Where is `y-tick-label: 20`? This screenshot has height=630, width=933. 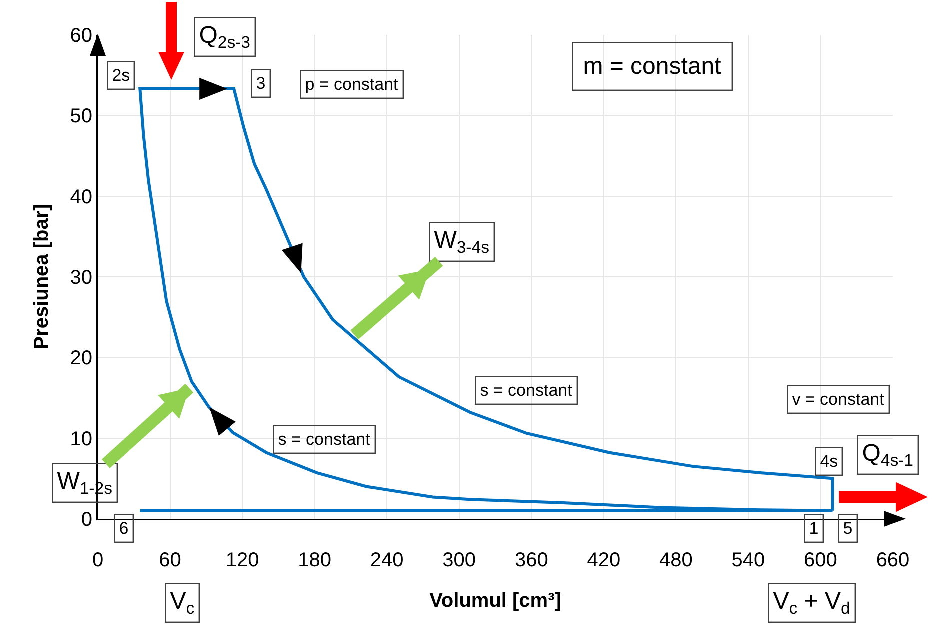 y-tick-label: 20 is located at coordinates (81, 359).